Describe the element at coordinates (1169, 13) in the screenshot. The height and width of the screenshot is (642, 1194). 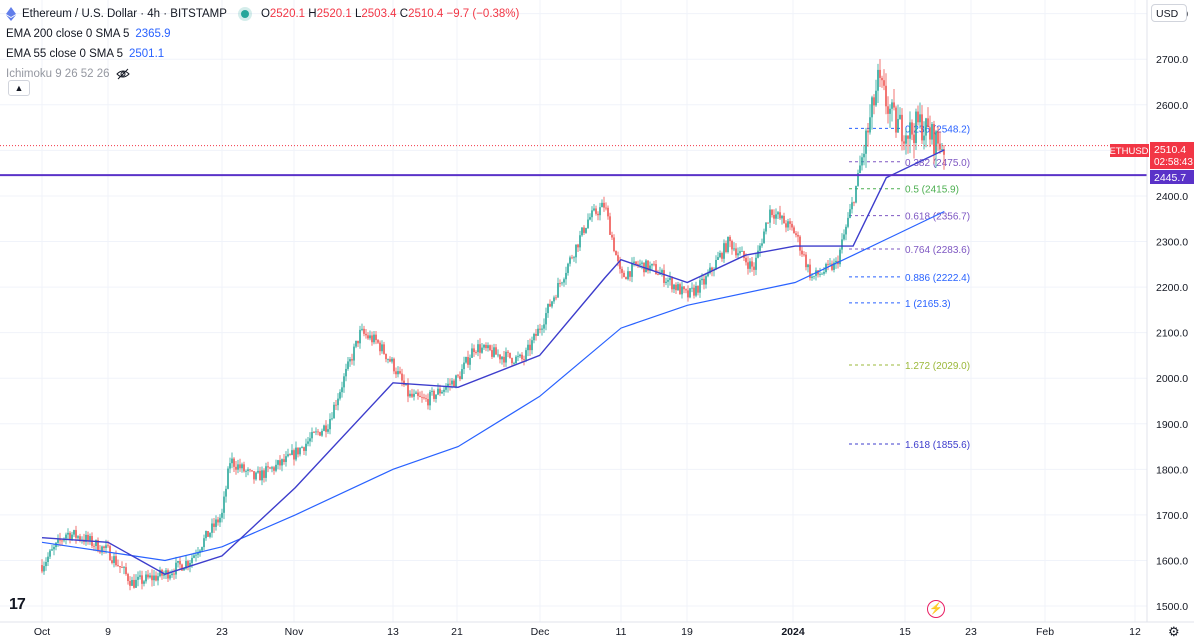
I see `currency-button: USD` at that location.